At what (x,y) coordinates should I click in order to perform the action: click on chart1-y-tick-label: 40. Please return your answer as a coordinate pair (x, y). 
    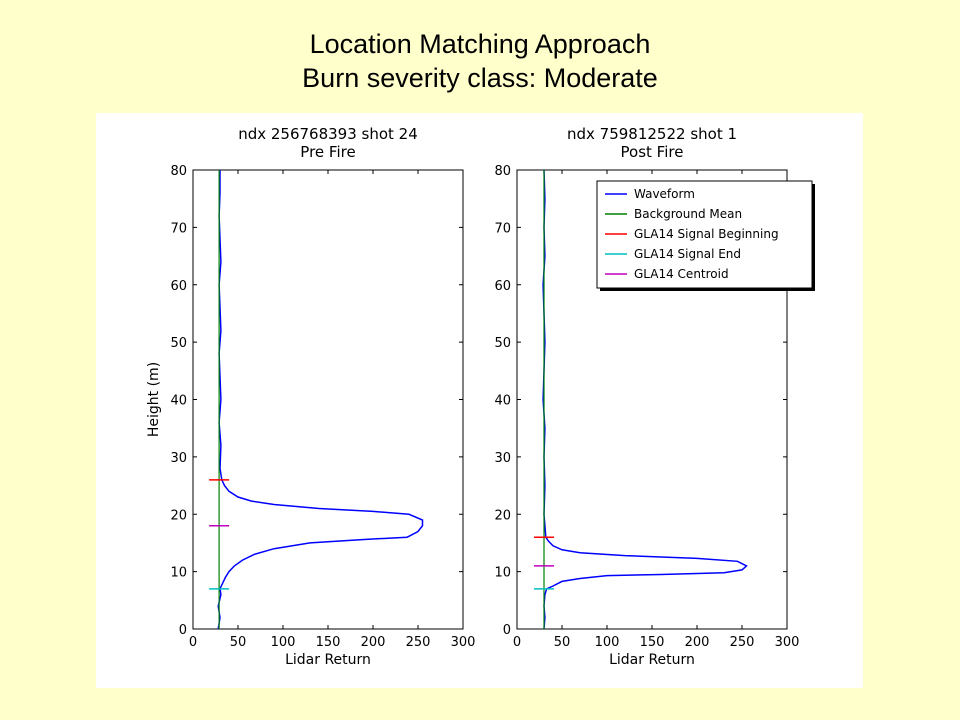
    Looking at the image, I should click on (178, 401).